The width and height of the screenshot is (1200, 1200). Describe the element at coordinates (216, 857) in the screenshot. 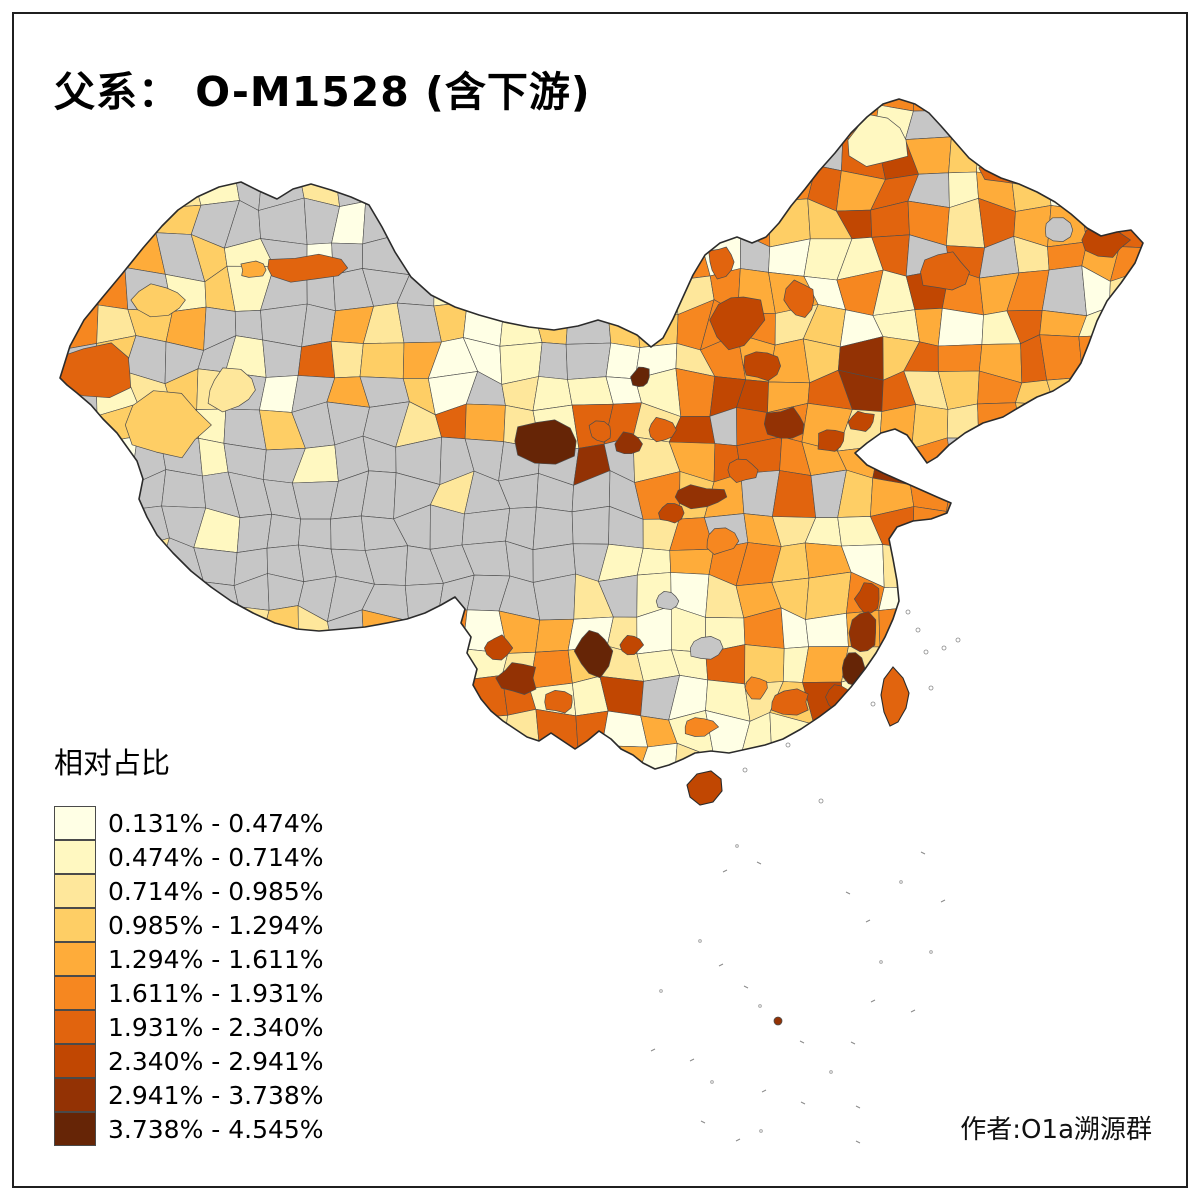

I see `legend-label: 0.474% - 0.714%` at that location.